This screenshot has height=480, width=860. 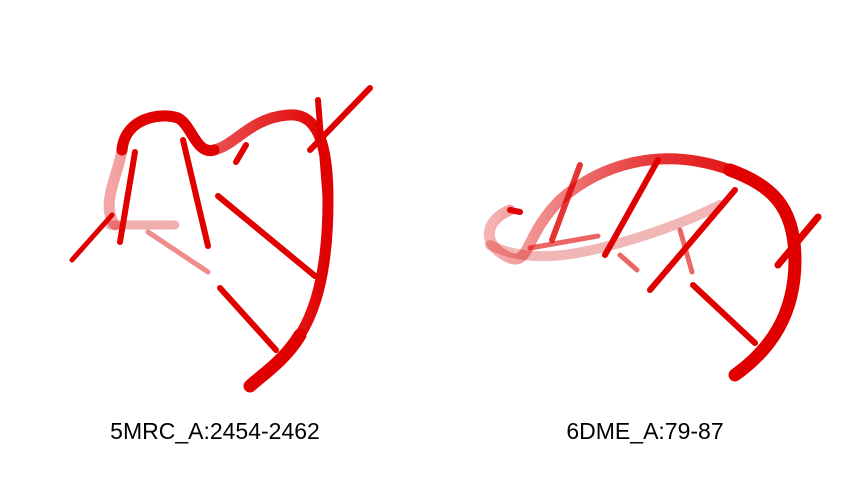 I want to click on structure-label-left: 5MRC_A:2454-2462, so click(x=215, y=431).